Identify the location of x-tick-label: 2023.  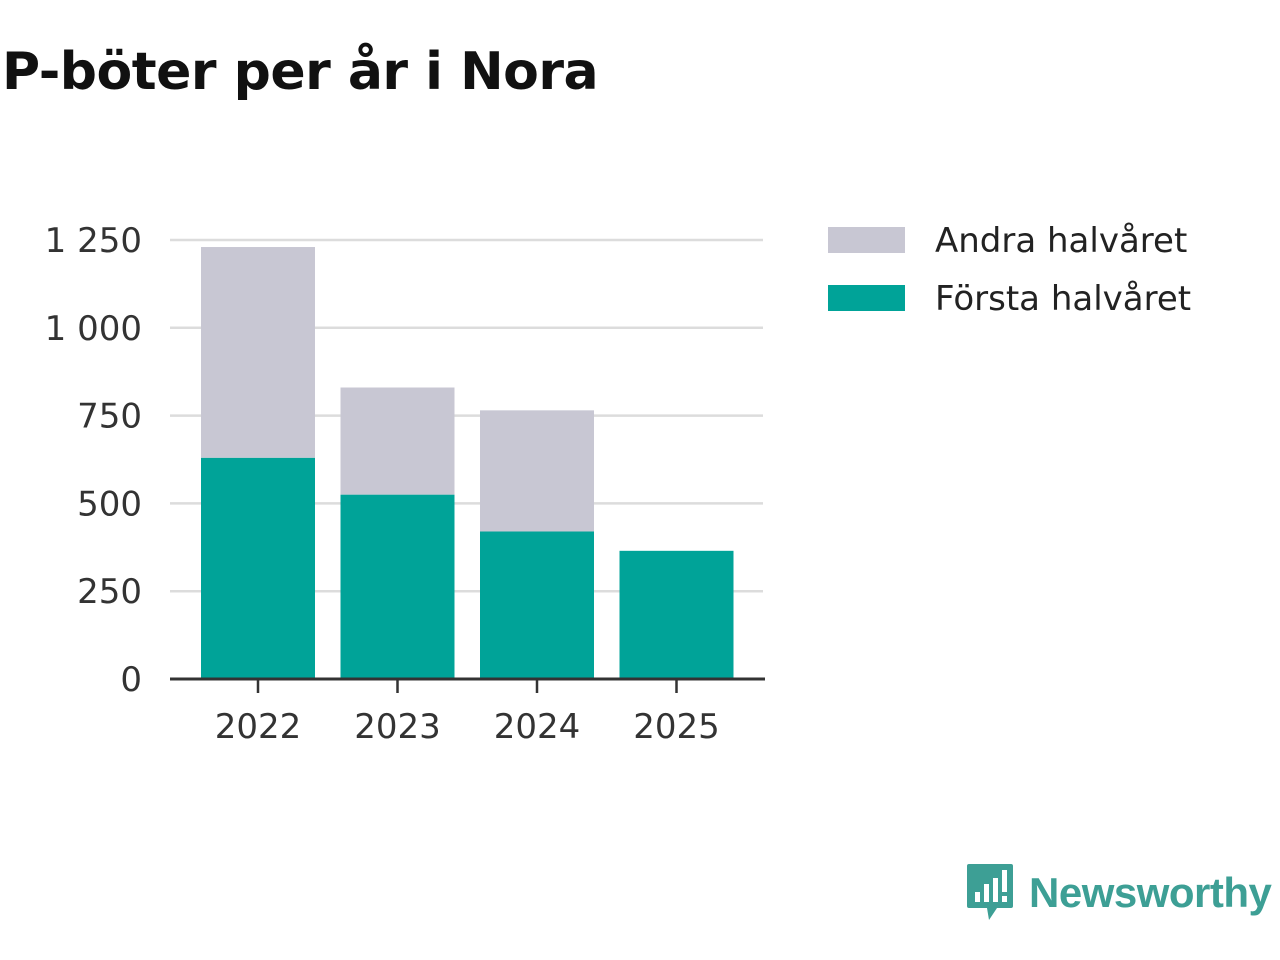
(397, 727).